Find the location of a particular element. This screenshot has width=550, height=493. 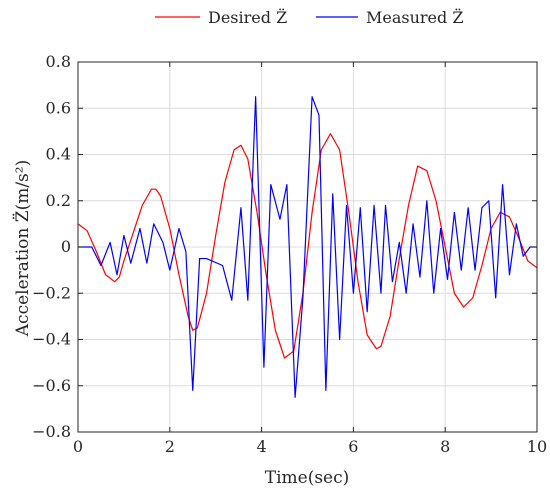

x-tick-label: 0 is located at coordinates (78, 446).